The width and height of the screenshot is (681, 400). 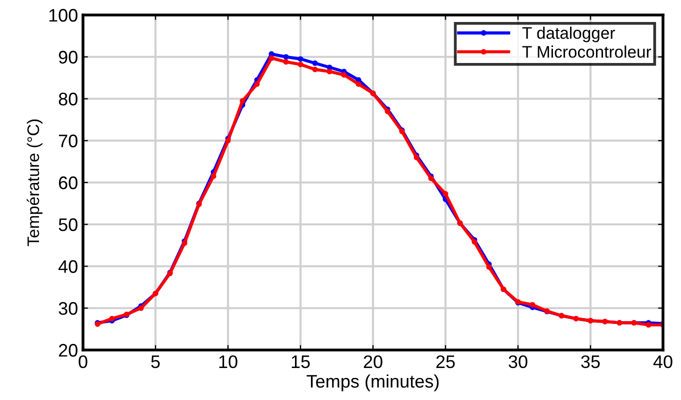 I want to click on x-tick-label: 25, so click(x=445, y=361).